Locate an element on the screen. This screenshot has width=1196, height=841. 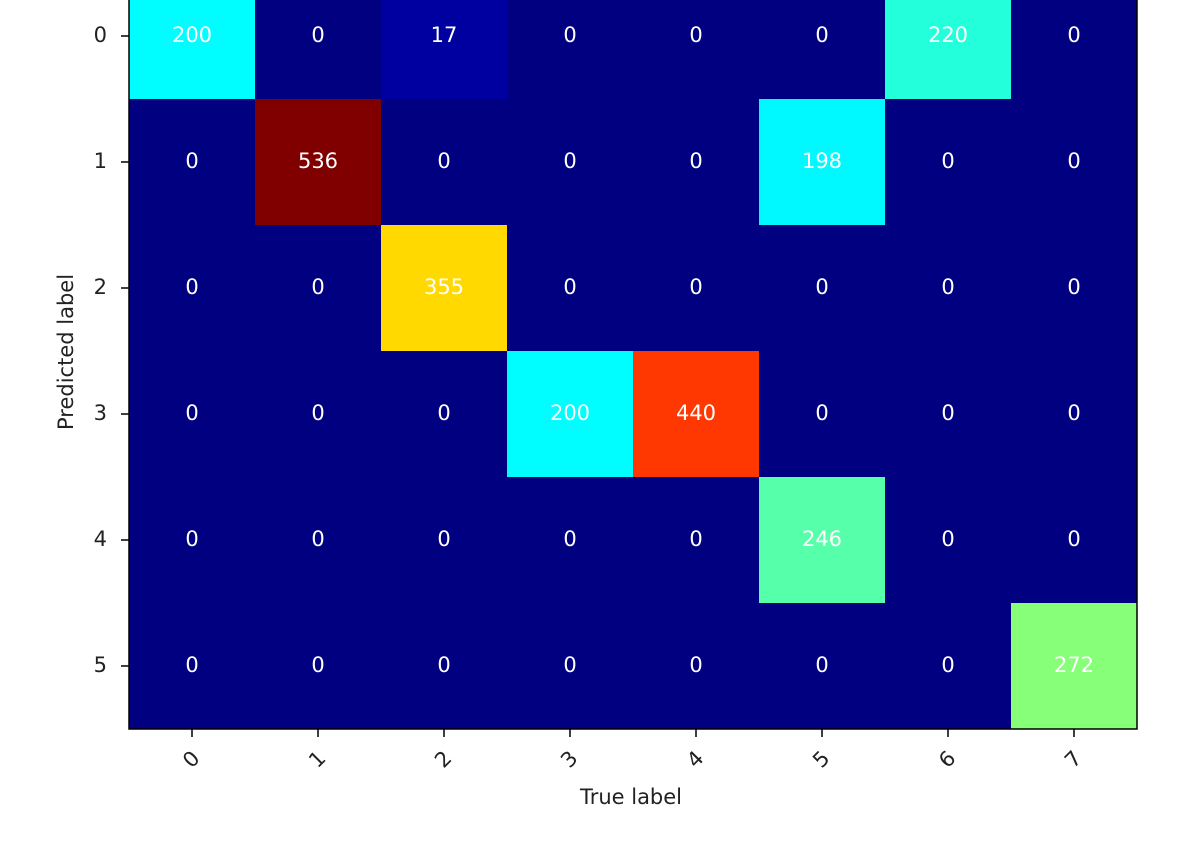
x-tick-label: 4 is located at coordinates (695, 759).